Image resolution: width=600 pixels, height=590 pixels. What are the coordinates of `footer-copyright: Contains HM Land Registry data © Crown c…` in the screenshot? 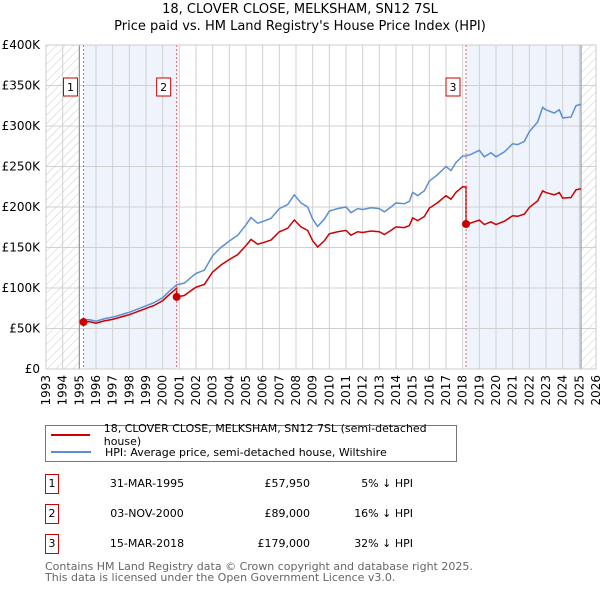 It's located at (259, 566).